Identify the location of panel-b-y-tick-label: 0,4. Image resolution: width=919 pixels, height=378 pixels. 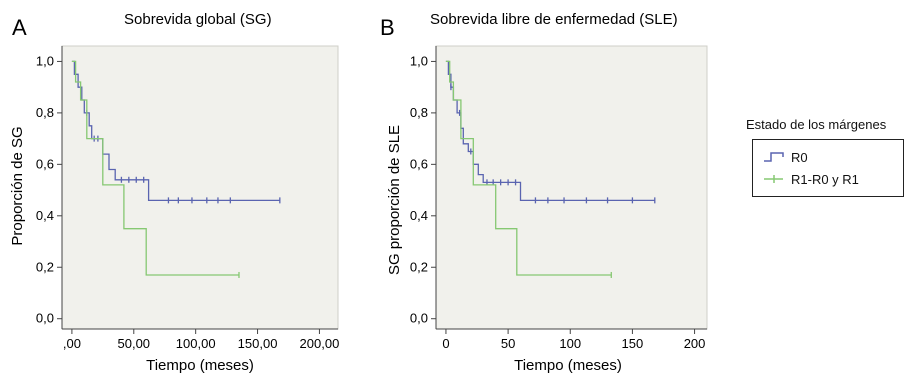
(419, 215).